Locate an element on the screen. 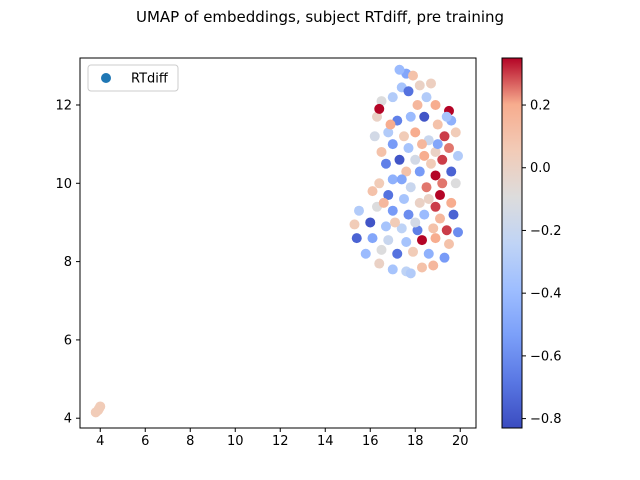 This screenshot has width=640, height=480. legend-box is located at coordinates (133, 78).